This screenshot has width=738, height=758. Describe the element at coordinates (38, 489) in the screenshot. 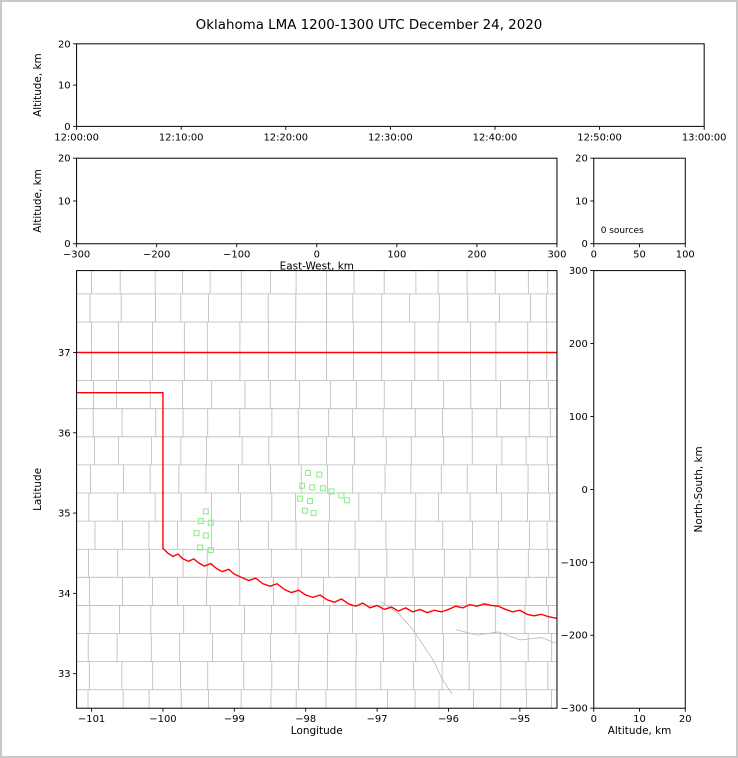

I see `y-axis-label: Latitude` at that location.